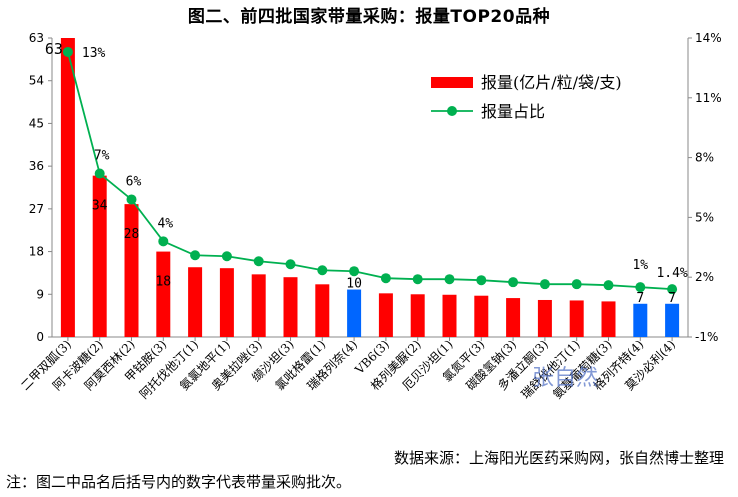 The image size is (738, 497). What do you see at coordinates (704, 158) in the screenshot?
I see `y2-tick-label: 8%` at bounding box center [704, 158].